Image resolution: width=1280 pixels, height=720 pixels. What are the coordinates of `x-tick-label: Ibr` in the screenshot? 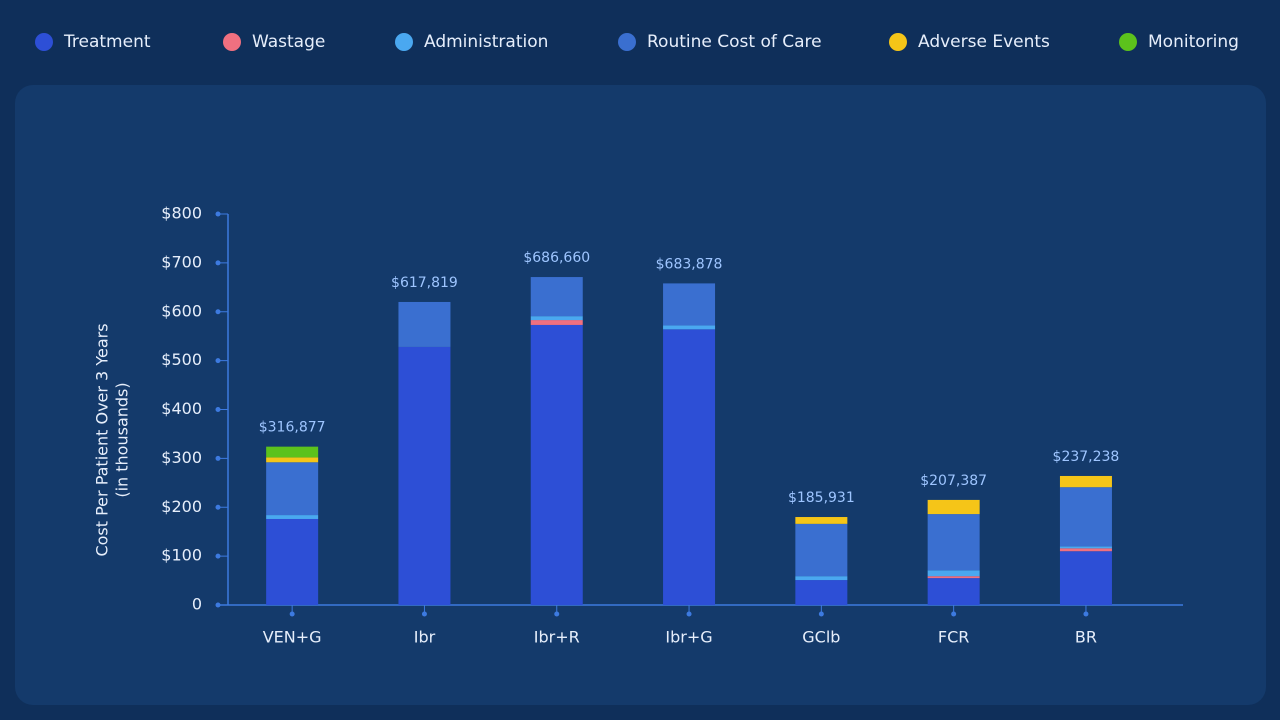 It's located at (425, 637).